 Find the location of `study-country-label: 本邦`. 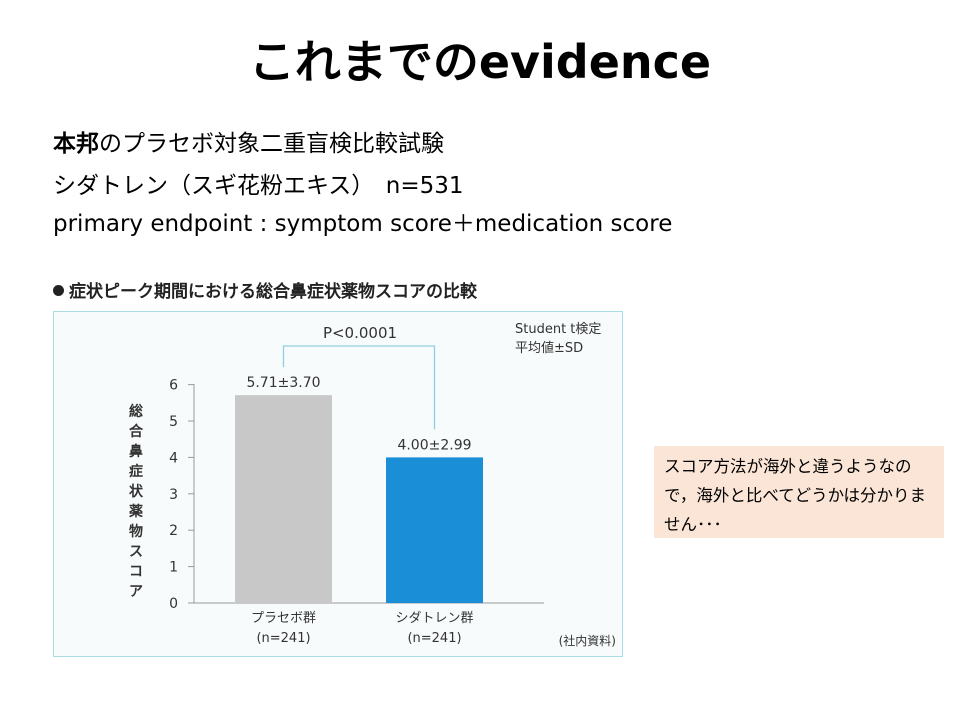

study-country-label: 本邦 is located at coordinates (76, 144).